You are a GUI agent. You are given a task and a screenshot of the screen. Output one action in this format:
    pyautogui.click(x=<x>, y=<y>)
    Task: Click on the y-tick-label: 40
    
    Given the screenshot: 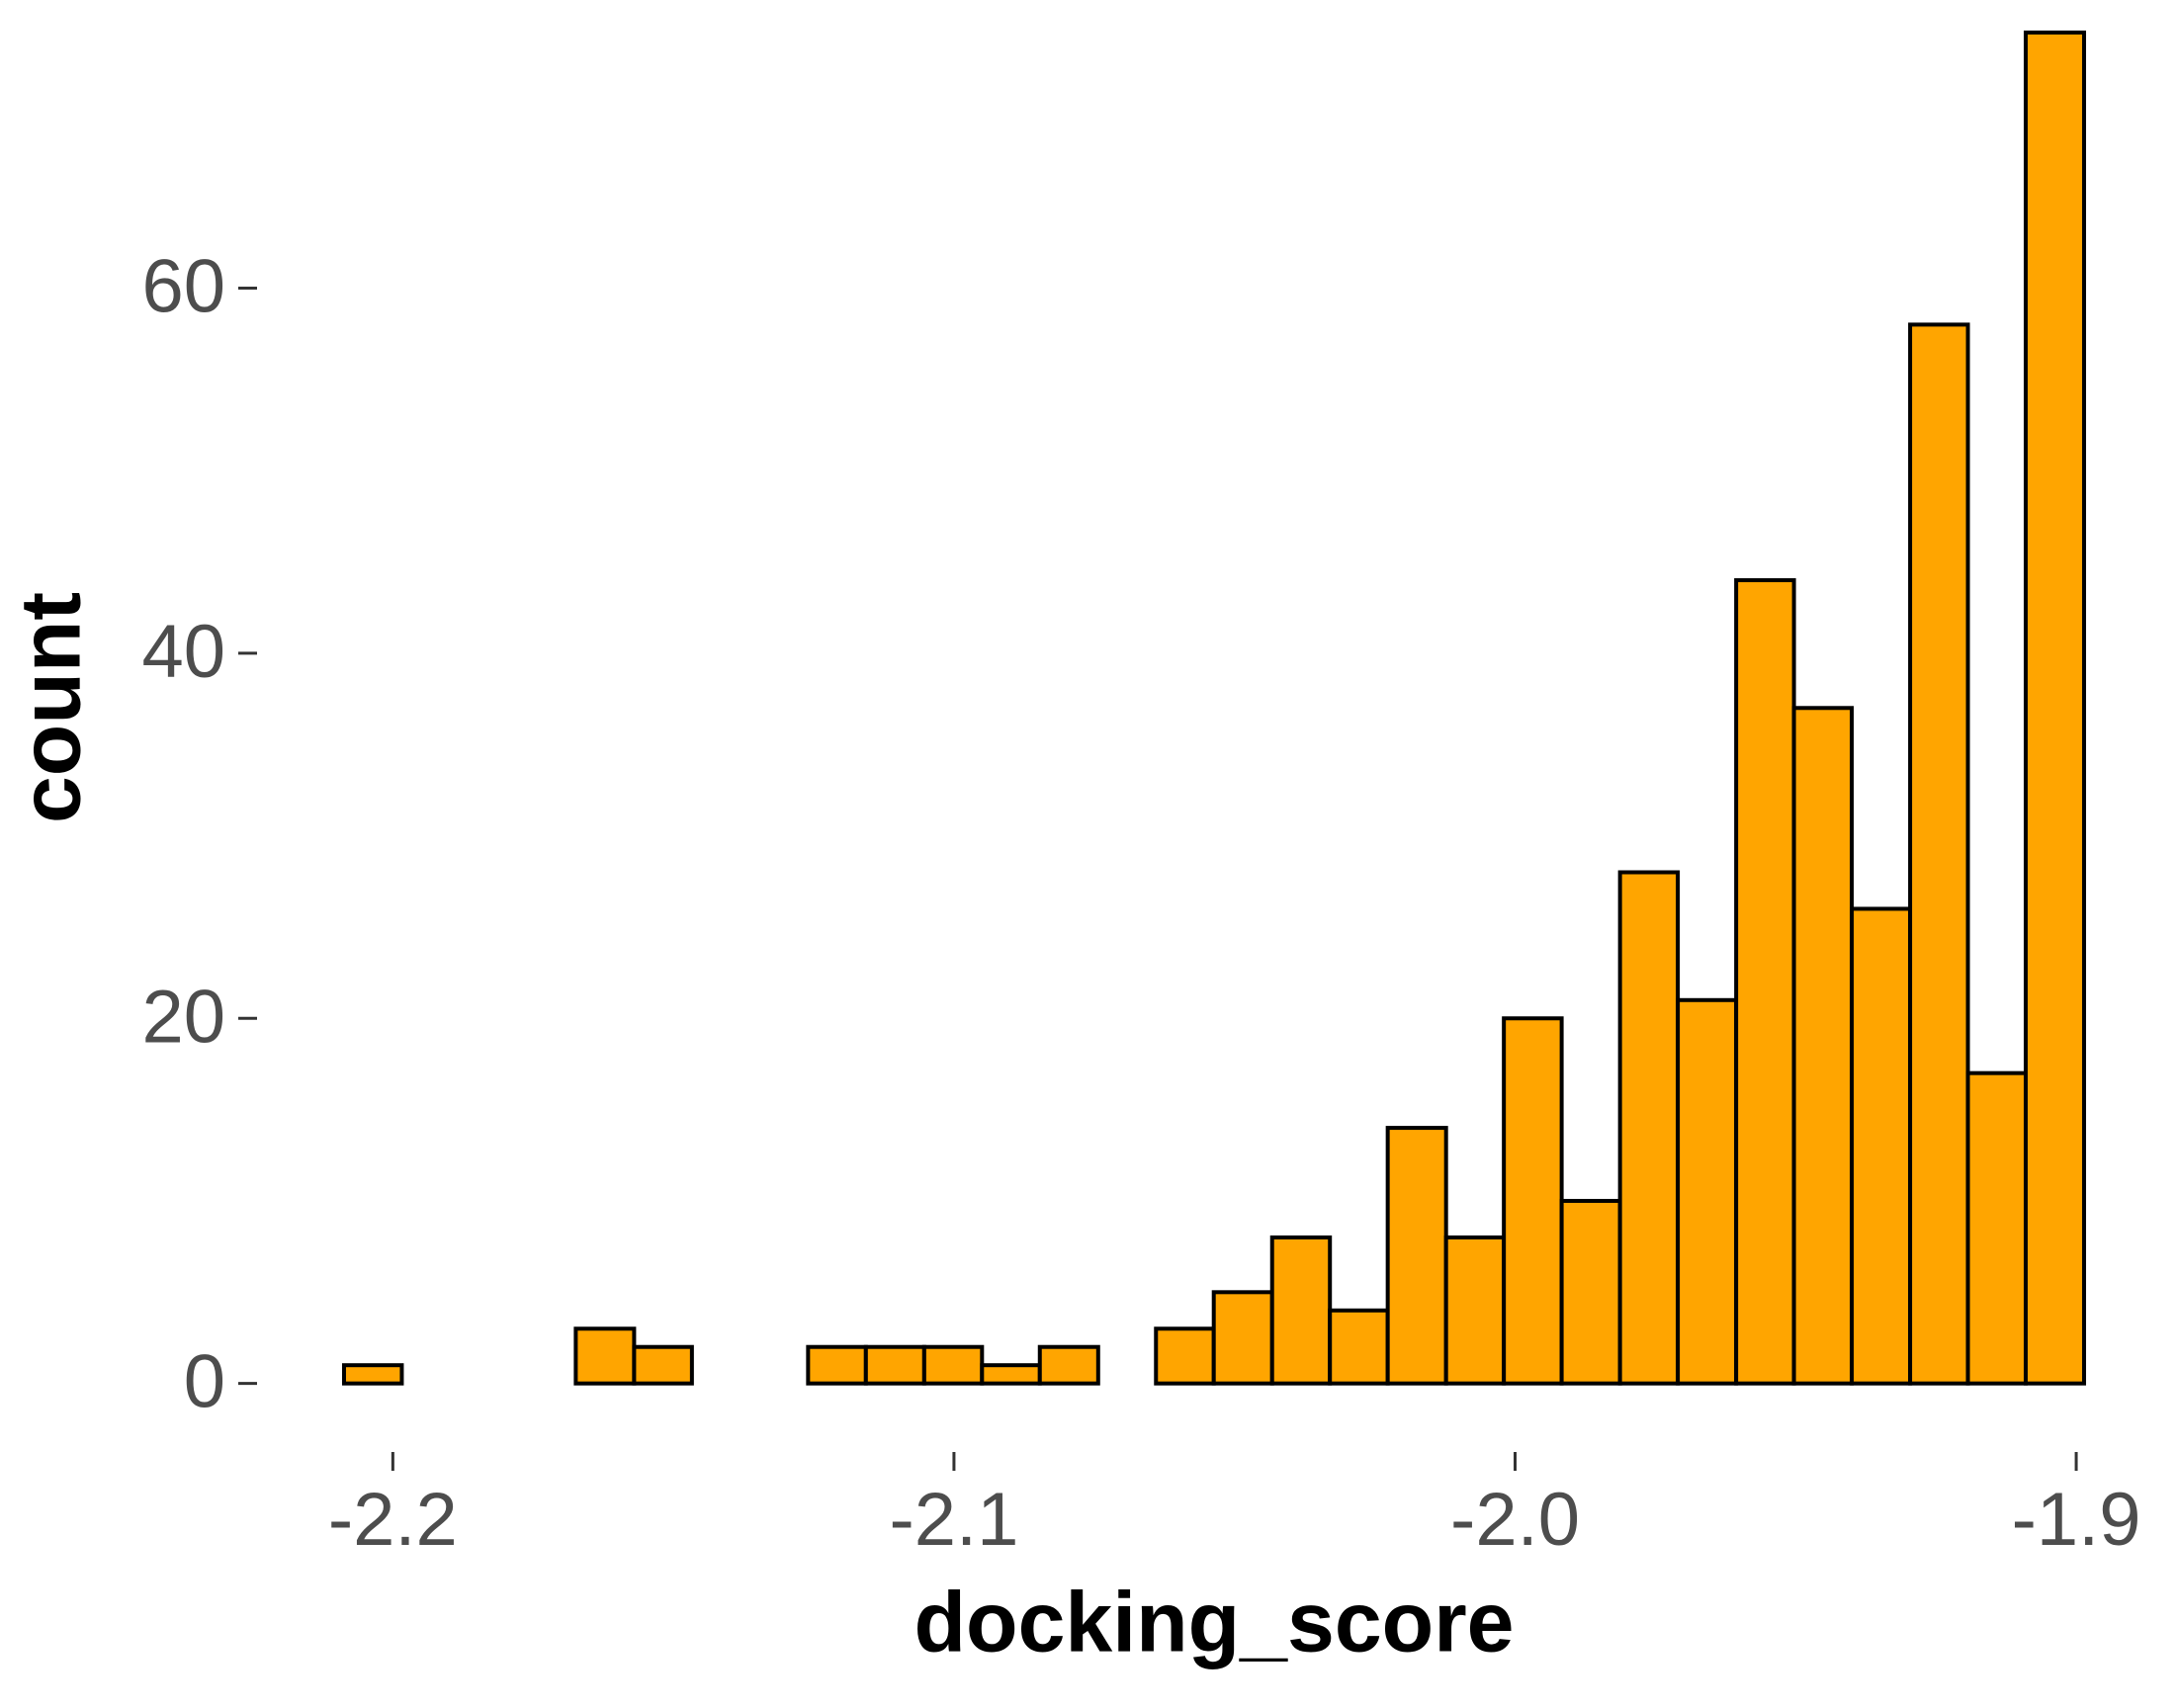 What is the action you would take?
    pyautogui.click(x=183, y=652)
    